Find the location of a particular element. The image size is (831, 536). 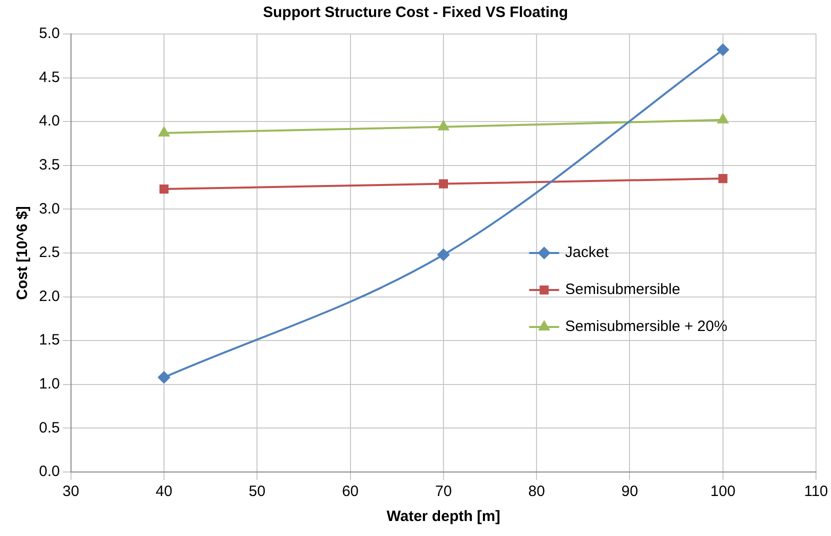

x-tick-label: 70 is located at coordinates (443, 491).